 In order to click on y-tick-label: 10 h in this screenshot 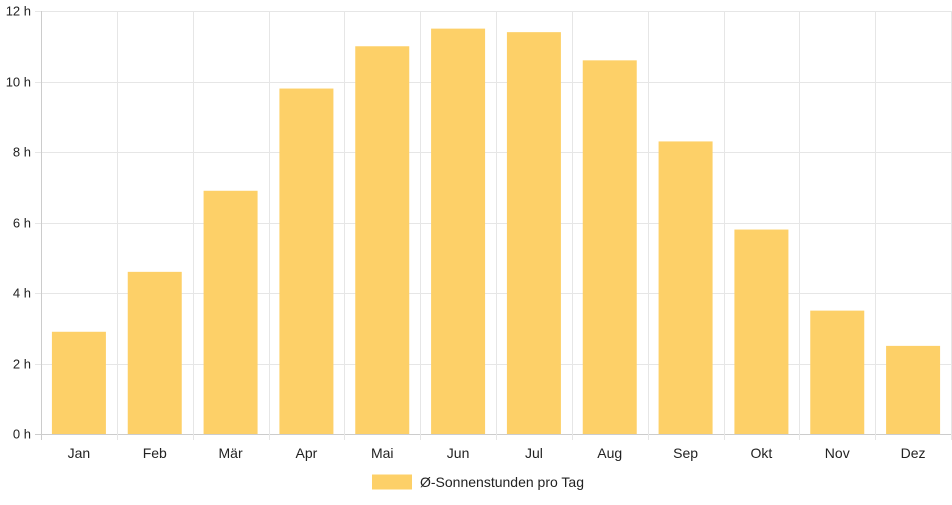, I will do `click(18, 82)`.